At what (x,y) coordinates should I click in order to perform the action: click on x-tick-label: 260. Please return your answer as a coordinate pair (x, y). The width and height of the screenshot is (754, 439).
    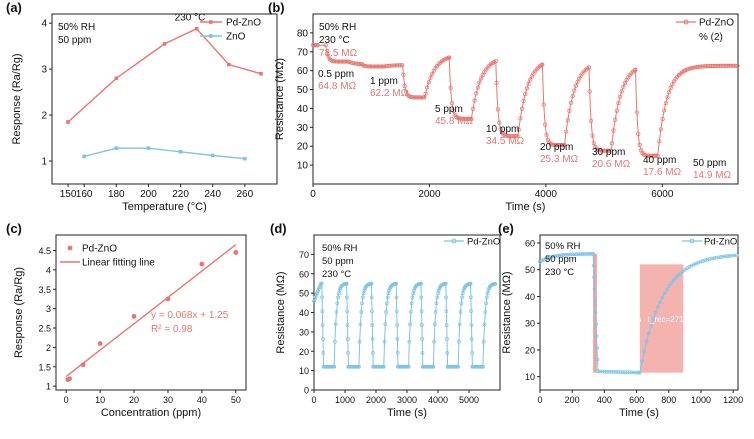
    Looking at the image, I should click on (245, 194).